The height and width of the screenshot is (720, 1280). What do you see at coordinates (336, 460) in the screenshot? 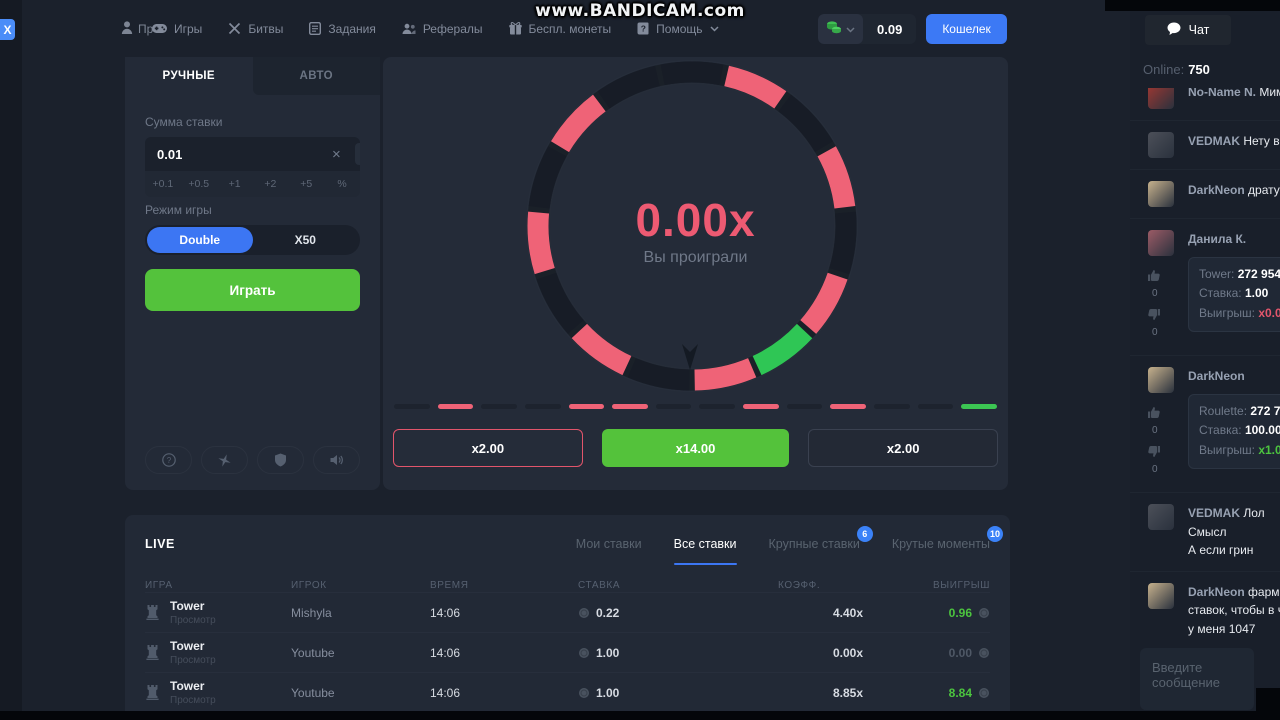
I see `speaker-button` at bounding box center [336, 460].